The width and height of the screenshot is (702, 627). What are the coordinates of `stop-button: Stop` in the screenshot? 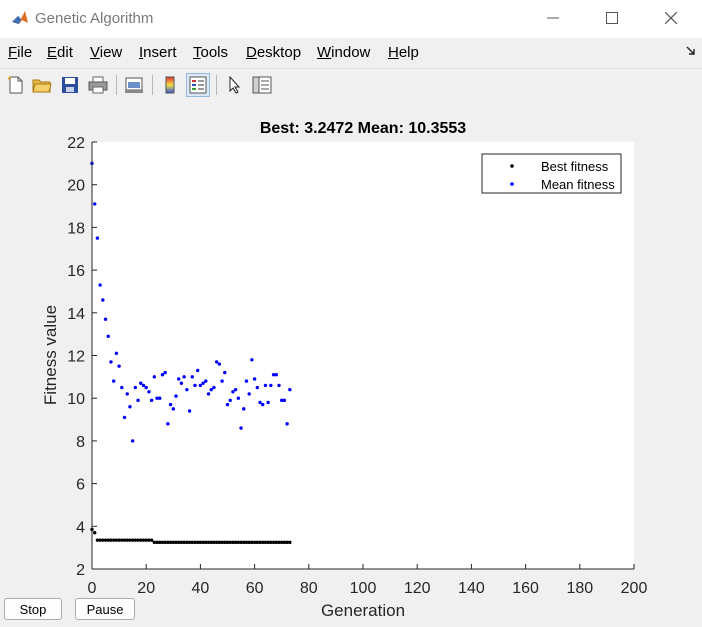 It's located at (33, 609).